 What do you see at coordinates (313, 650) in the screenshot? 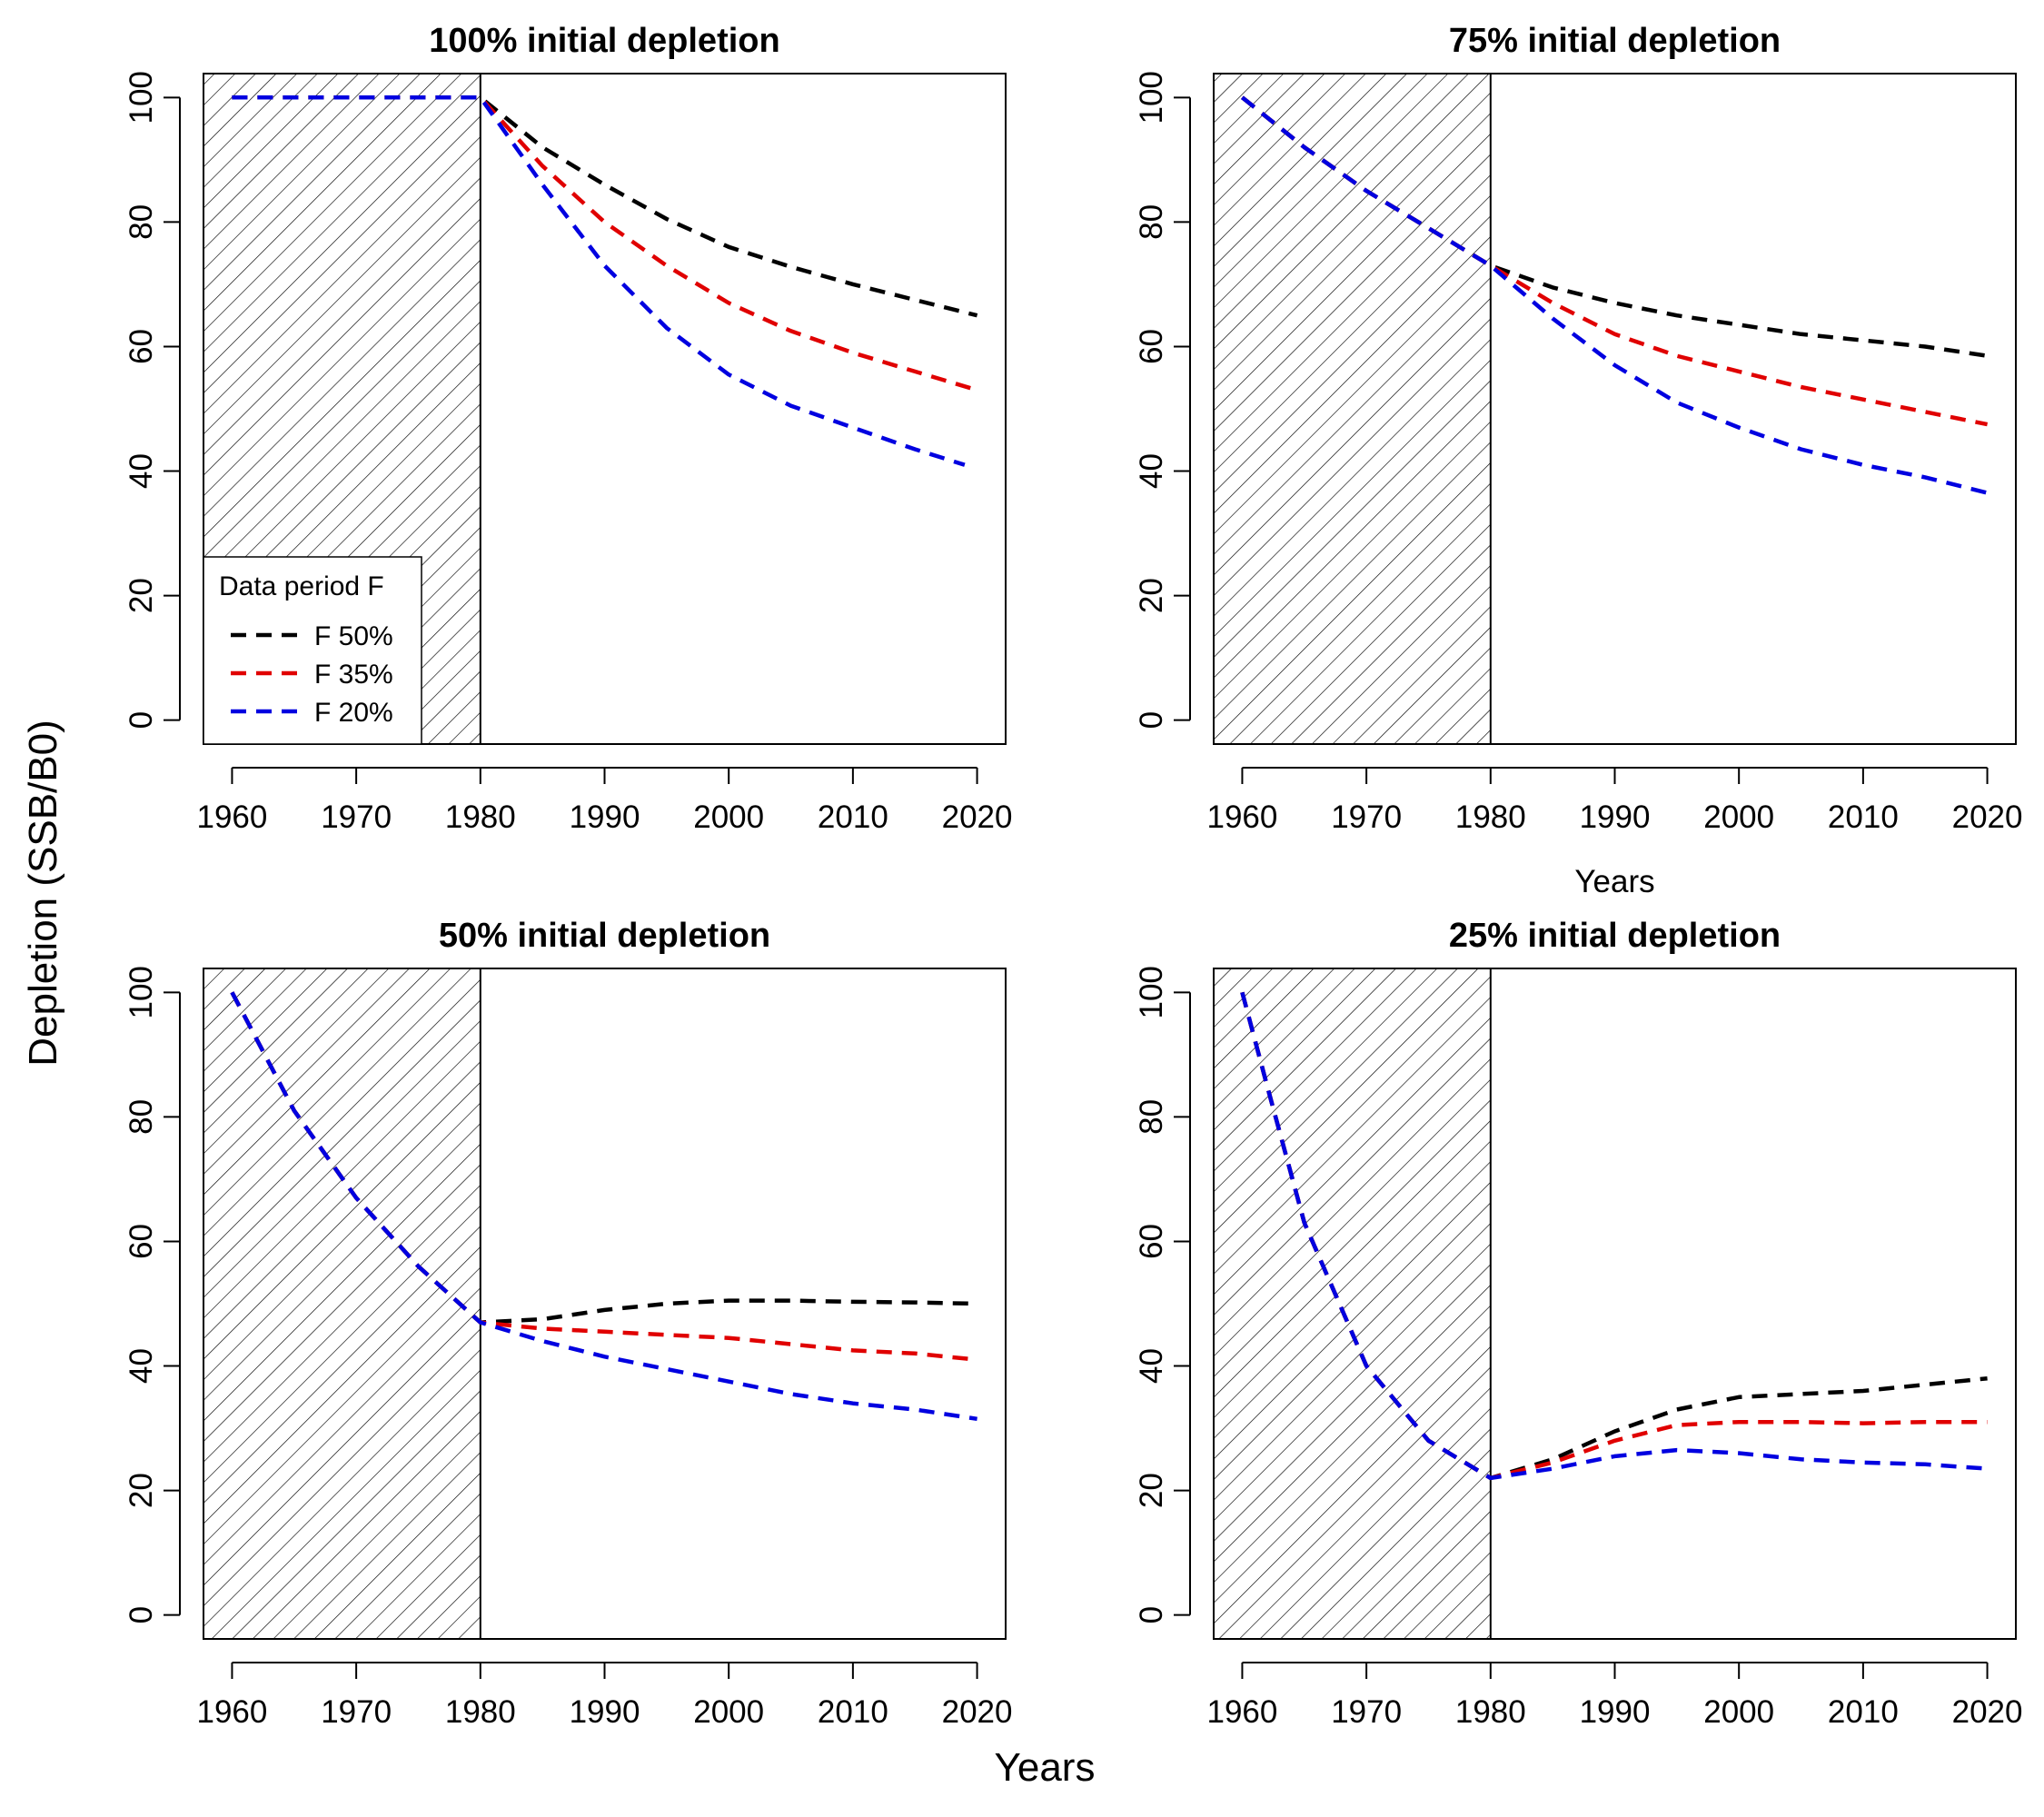
I see `panel-1-legend: Data period F F 50% F 35% F 20%` at bounding box center [313, 650].